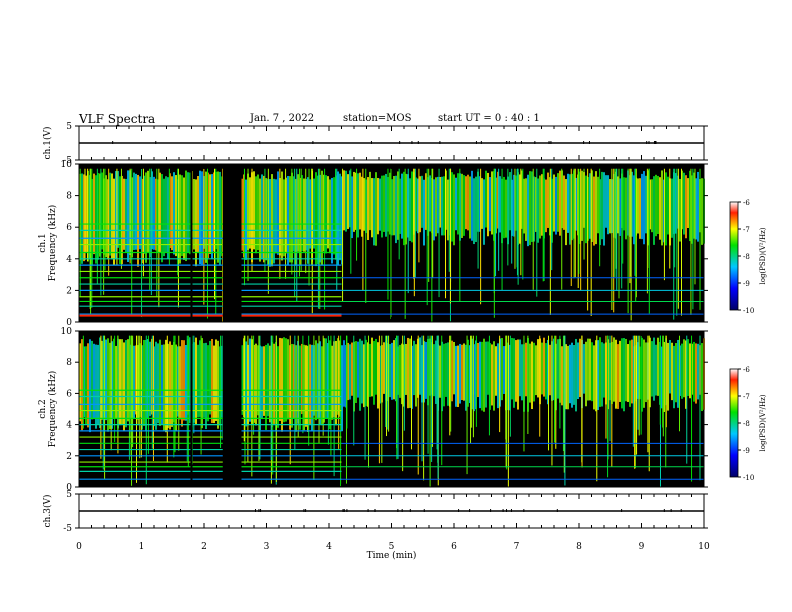 This screenshot has height=612, width=792. Describe the element at coordinates (377, 118) in the screenshot. I see `station-label: station=MOS` at that location.